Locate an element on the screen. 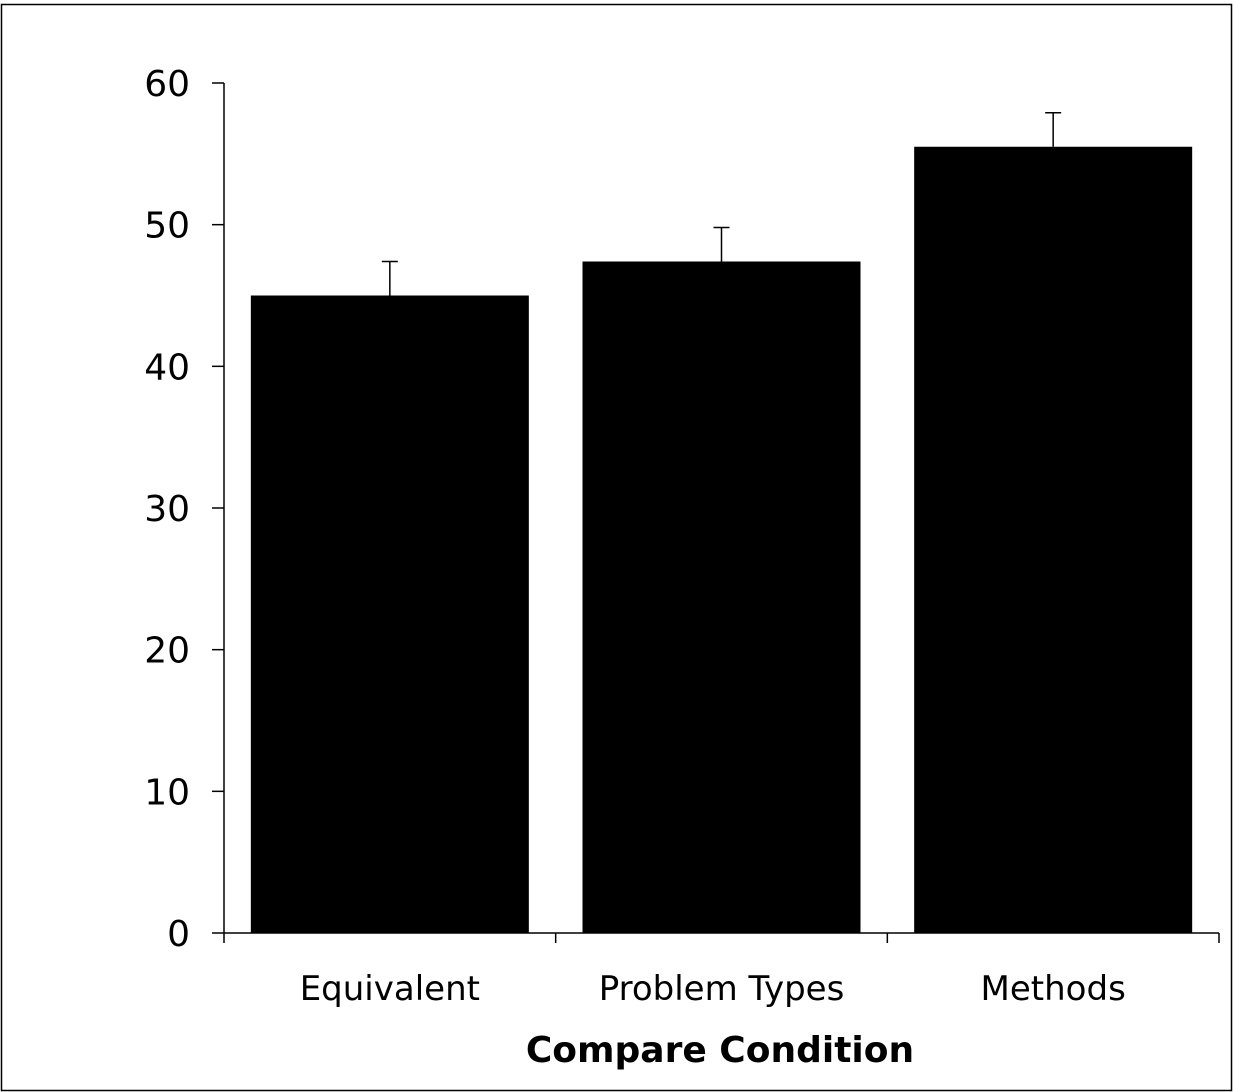  y-tick-label: 0 is located at coordinates (178, 934).